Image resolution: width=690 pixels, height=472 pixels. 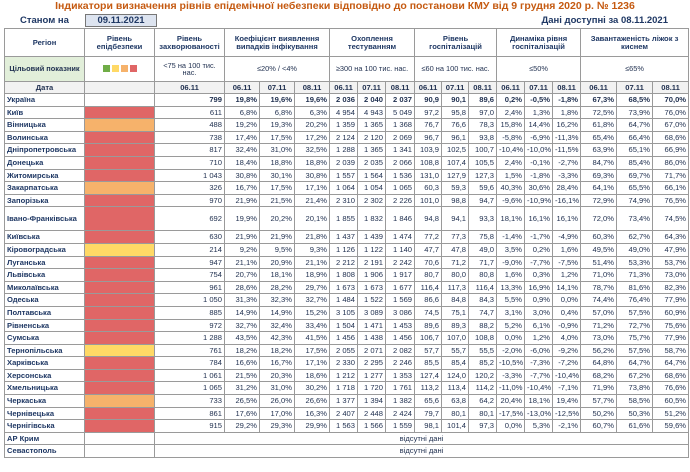 What do you see at coordinates (44, 237) in the screenshot?
I see `region-cell: Київська` at bounding box center [44, 237].